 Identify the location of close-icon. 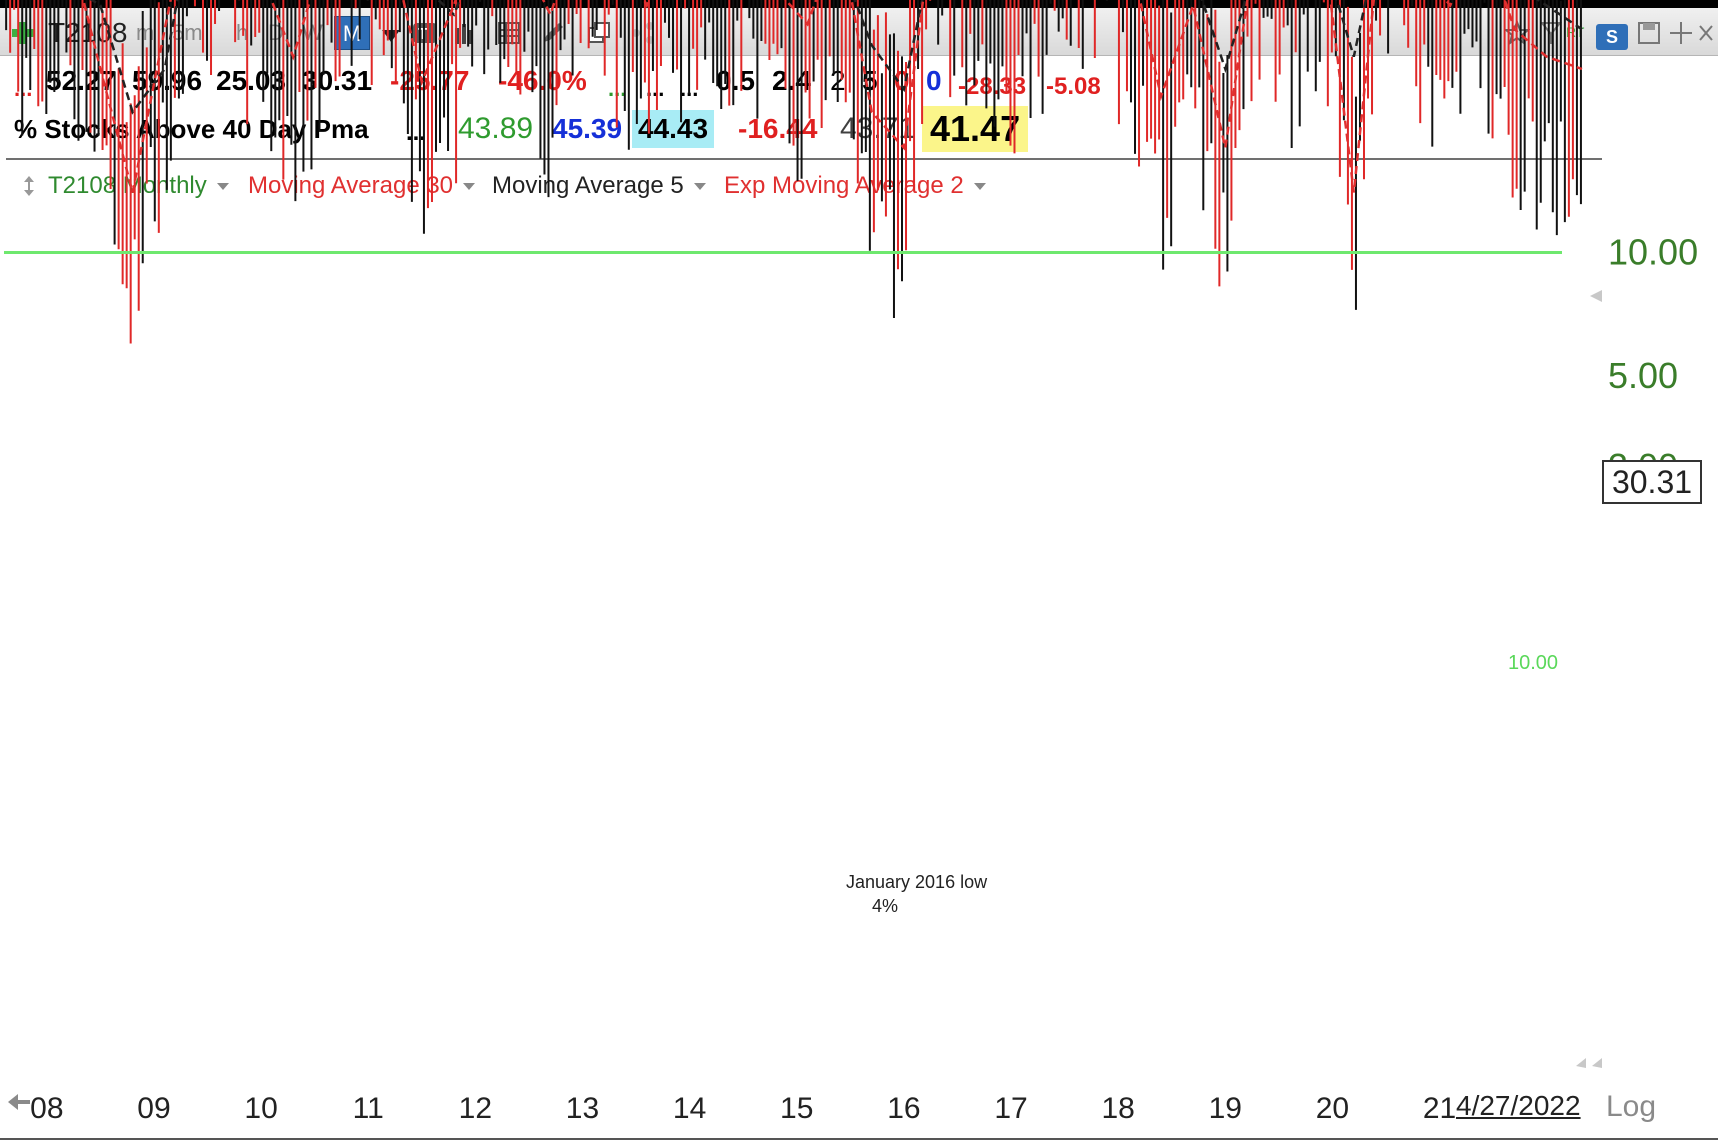
(1706, 33).